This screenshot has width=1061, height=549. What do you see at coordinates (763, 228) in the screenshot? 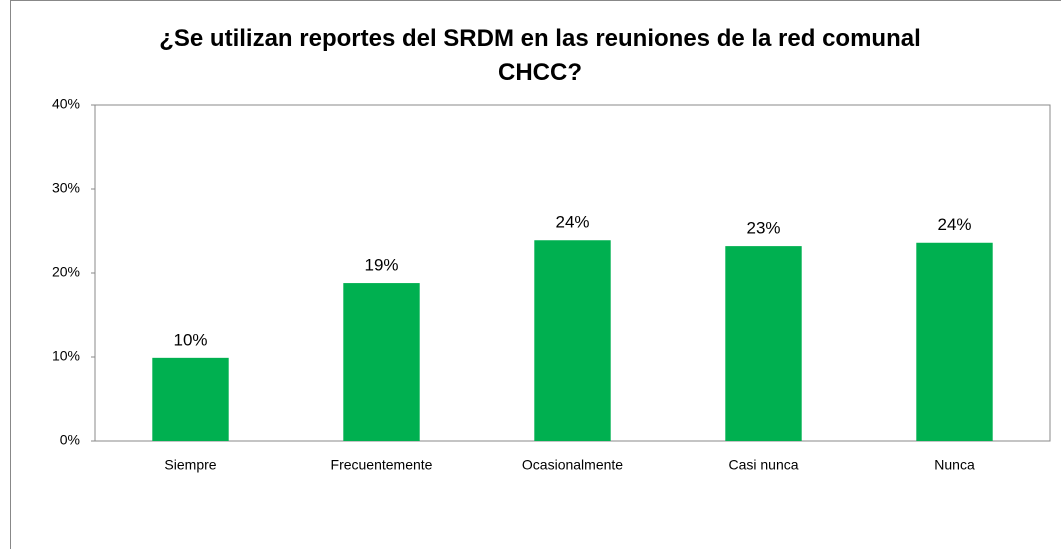
I see `data-label: 23%` at bounding box center [763, 228].